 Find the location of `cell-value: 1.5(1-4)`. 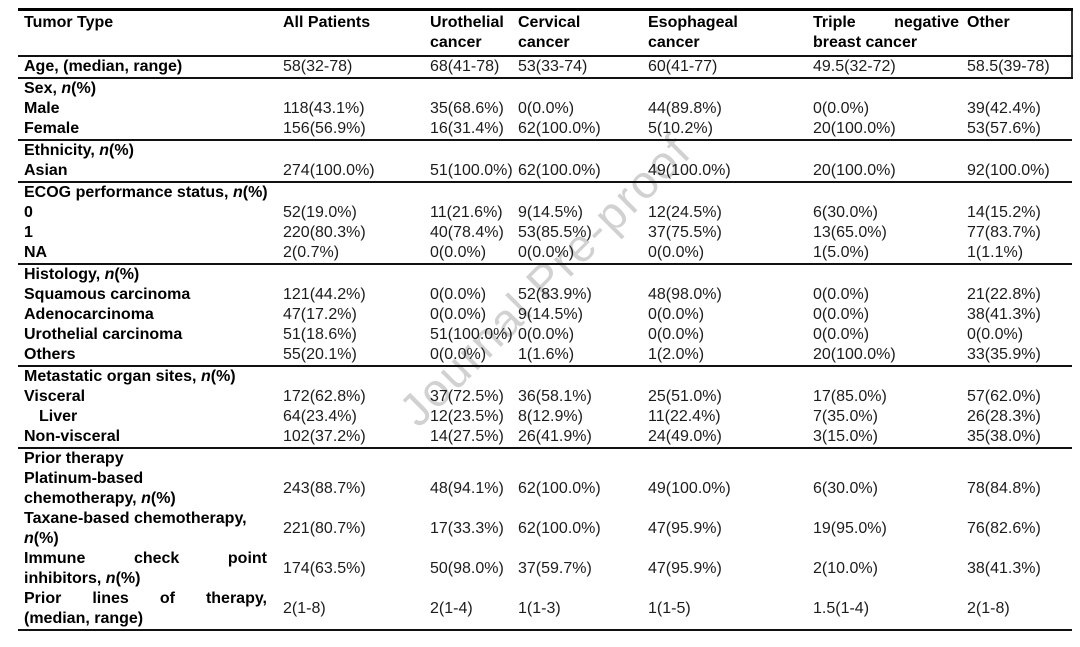

cell-value: 1.5(1-4) is located at coordinates (841, 608).